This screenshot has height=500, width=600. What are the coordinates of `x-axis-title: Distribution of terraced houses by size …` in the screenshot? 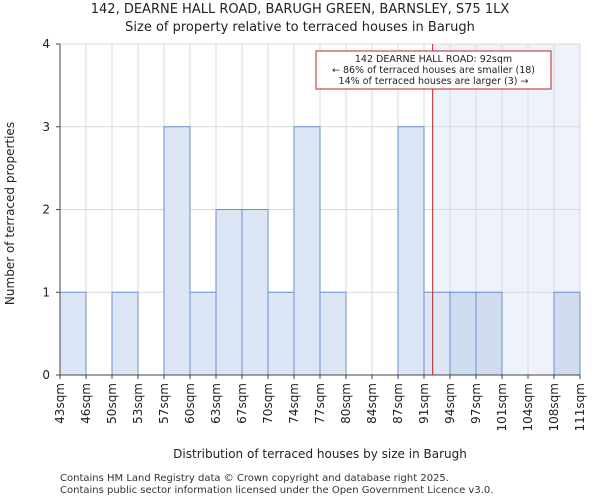 It's located at (320, 454).